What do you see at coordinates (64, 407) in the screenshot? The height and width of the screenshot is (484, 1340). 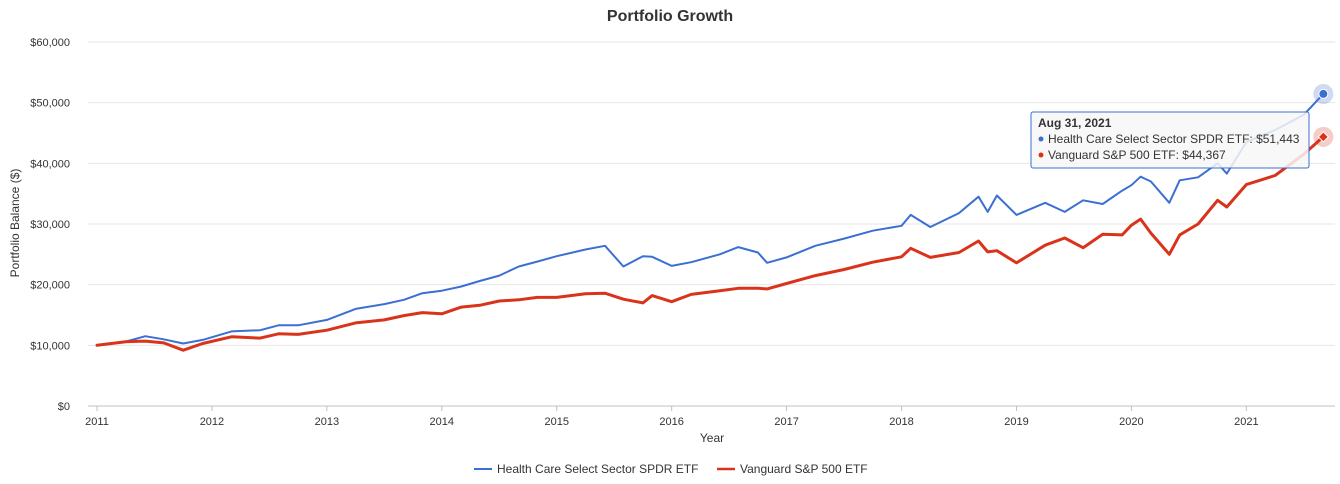 I see `y-tick-label: $0` at bounding box center [64, 407].